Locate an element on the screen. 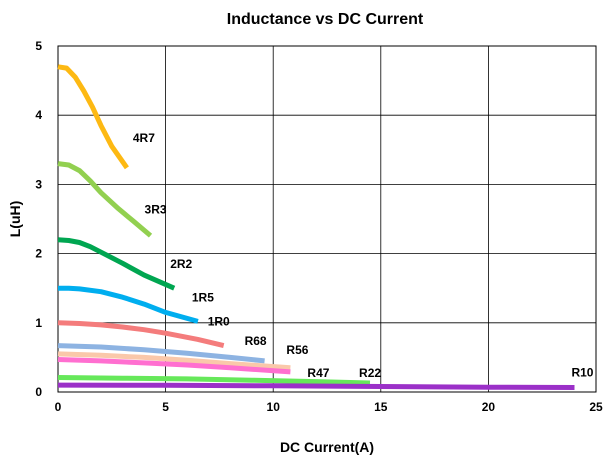  series-label-2r2: 2R2 is located at coordinates (181, 264).